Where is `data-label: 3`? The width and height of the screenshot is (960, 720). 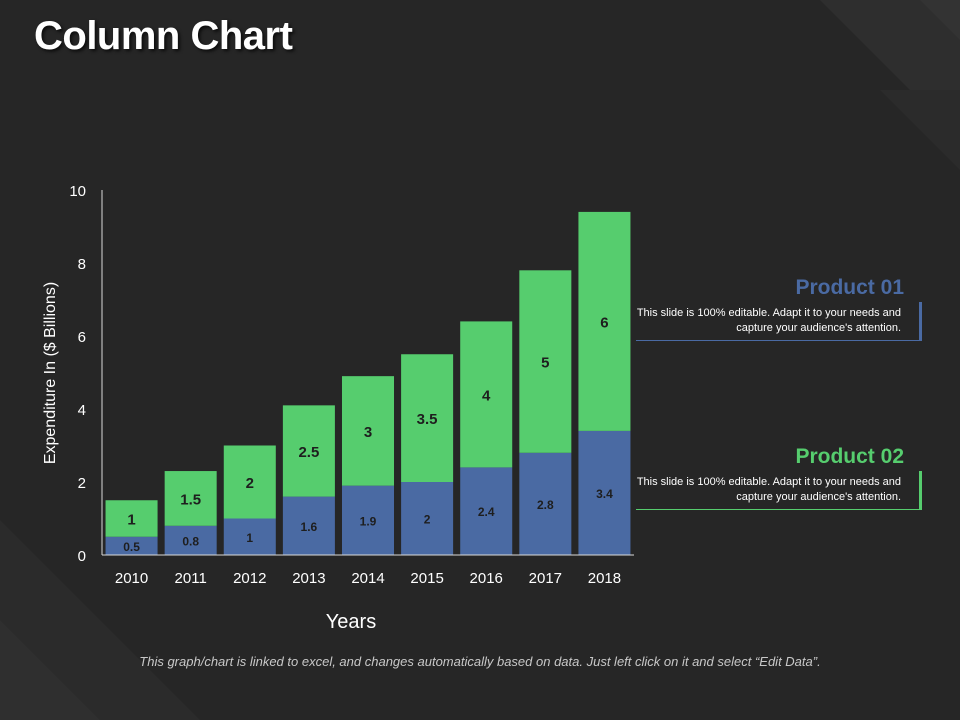 data-label: 3 is located at coordinates (368, 432).